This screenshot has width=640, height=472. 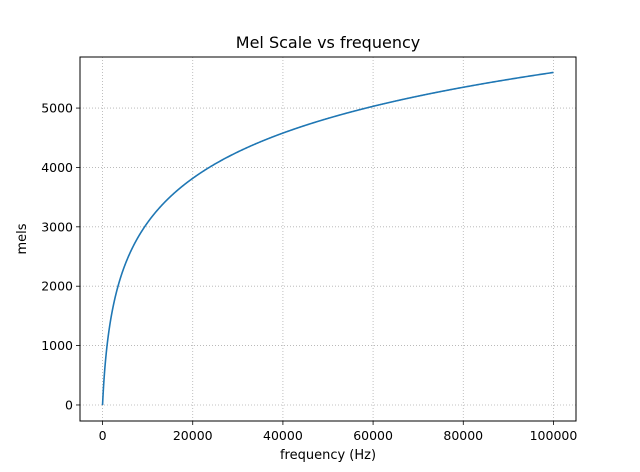 What do you see at coordinates (57, 226) in the screenshot?
I see `y-tick-label: 3000` at bounding box center [57, 226].